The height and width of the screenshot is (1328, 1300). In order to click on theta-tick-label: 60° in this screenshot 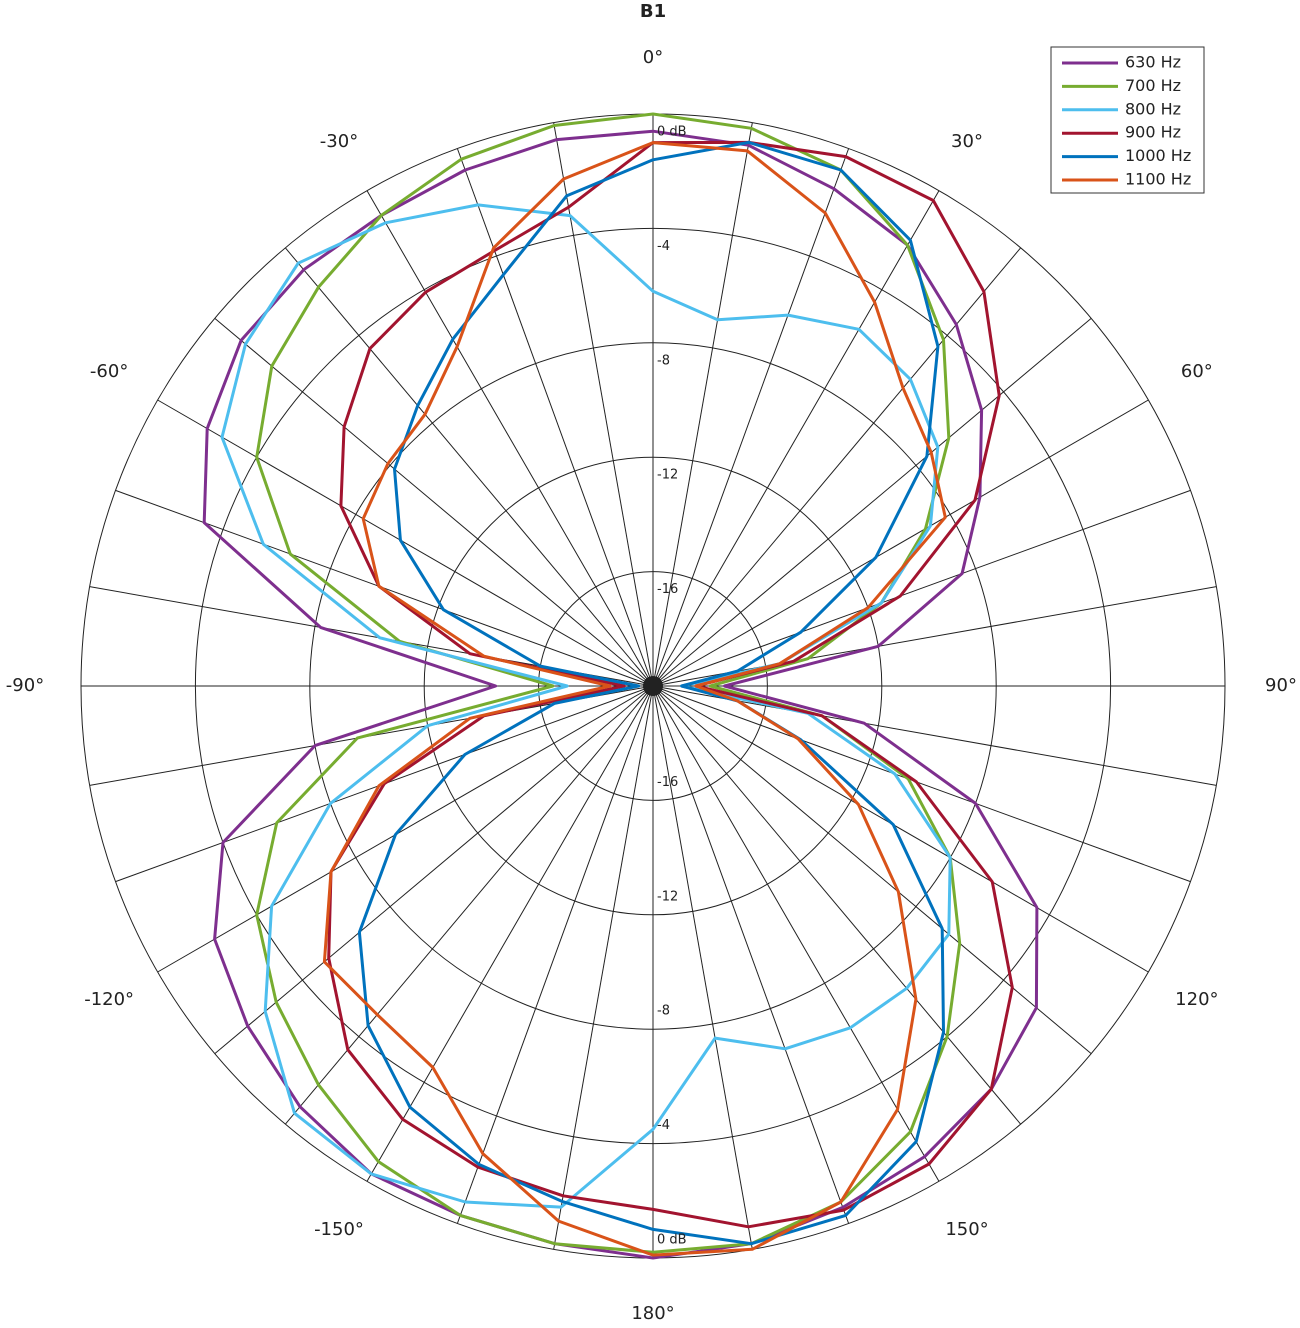, I will do `click(1197, 371)`.